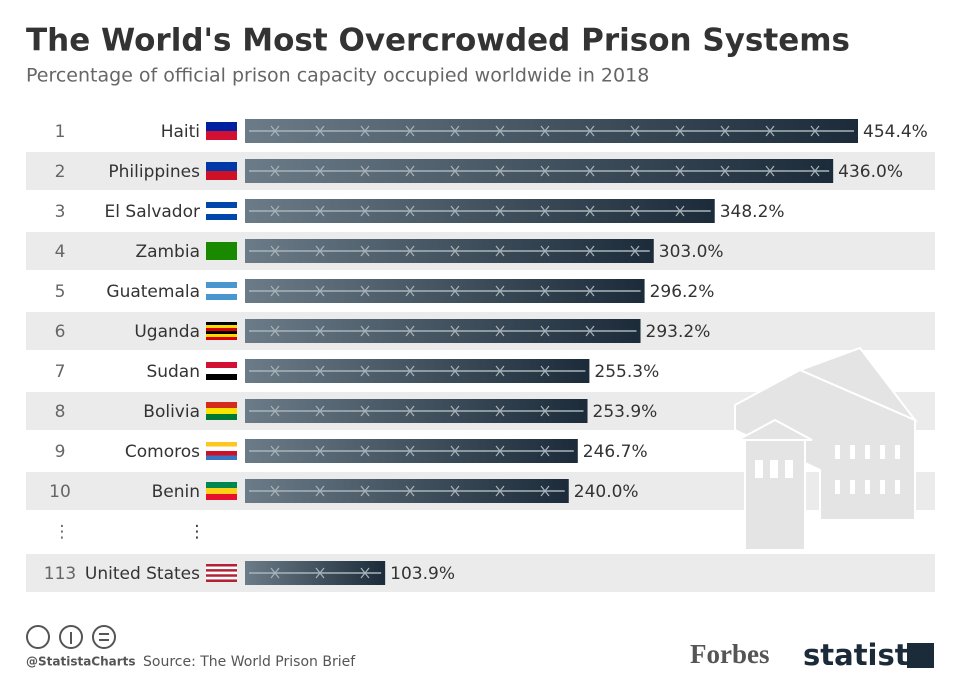  What do you see at coordinates (60, 452) in the screenshot?
I see `rank-label: 9` at bounding box center [60, 452].